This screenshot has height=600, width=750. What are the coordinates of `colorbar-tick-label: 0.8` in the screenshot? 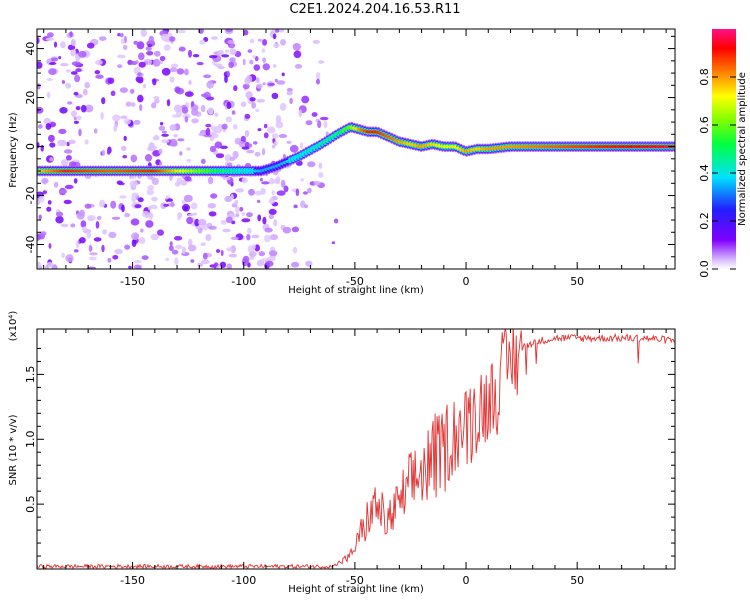 It's located at (704, 77).